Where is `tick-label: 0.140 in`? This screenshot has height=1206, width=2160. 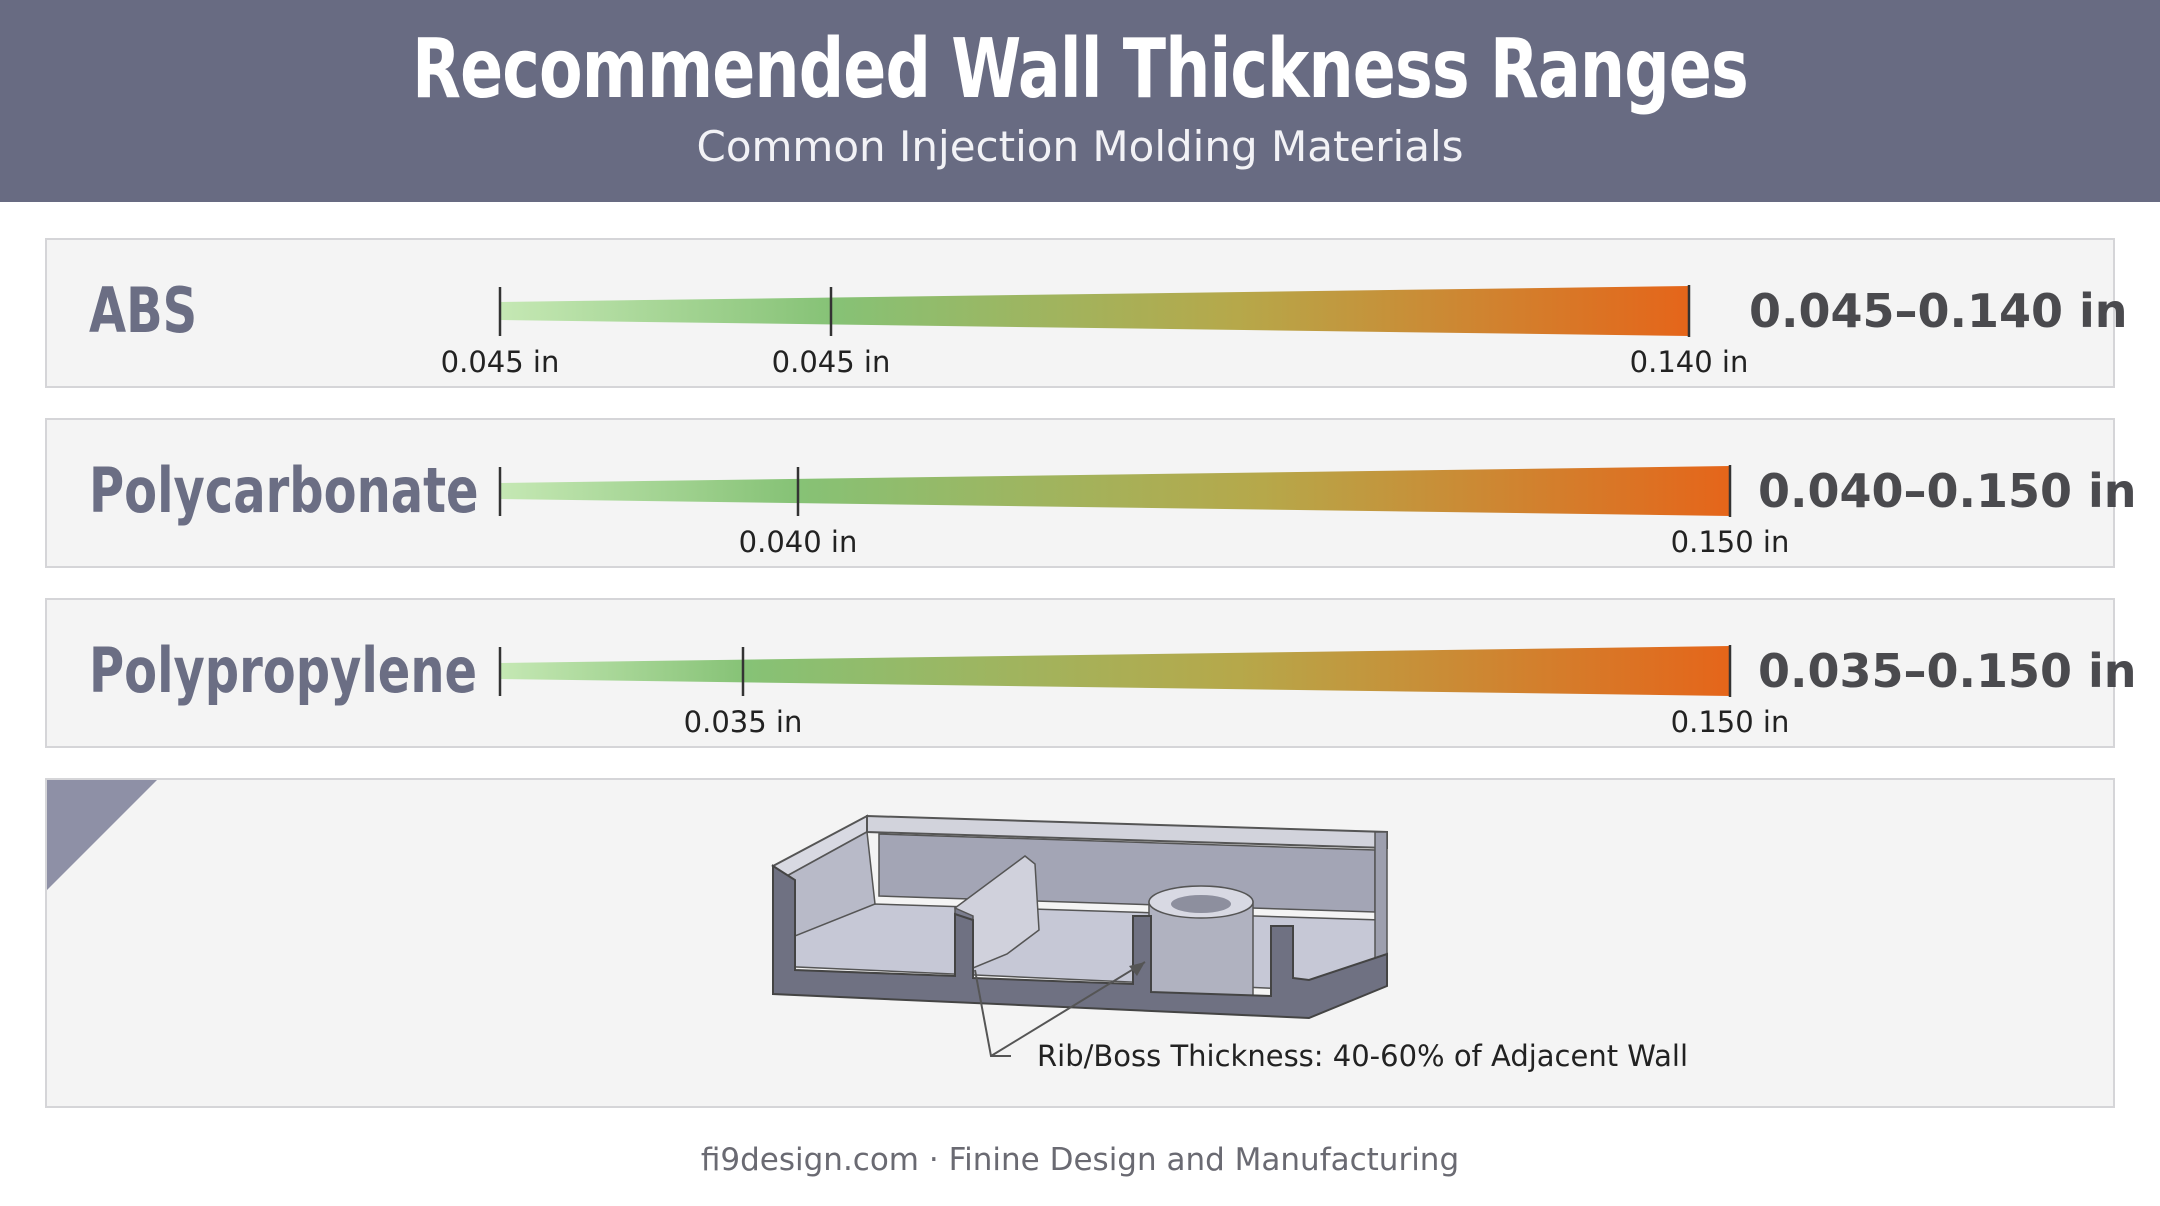
tick-label: 0.140 in is located at coordinates (1689, 362).